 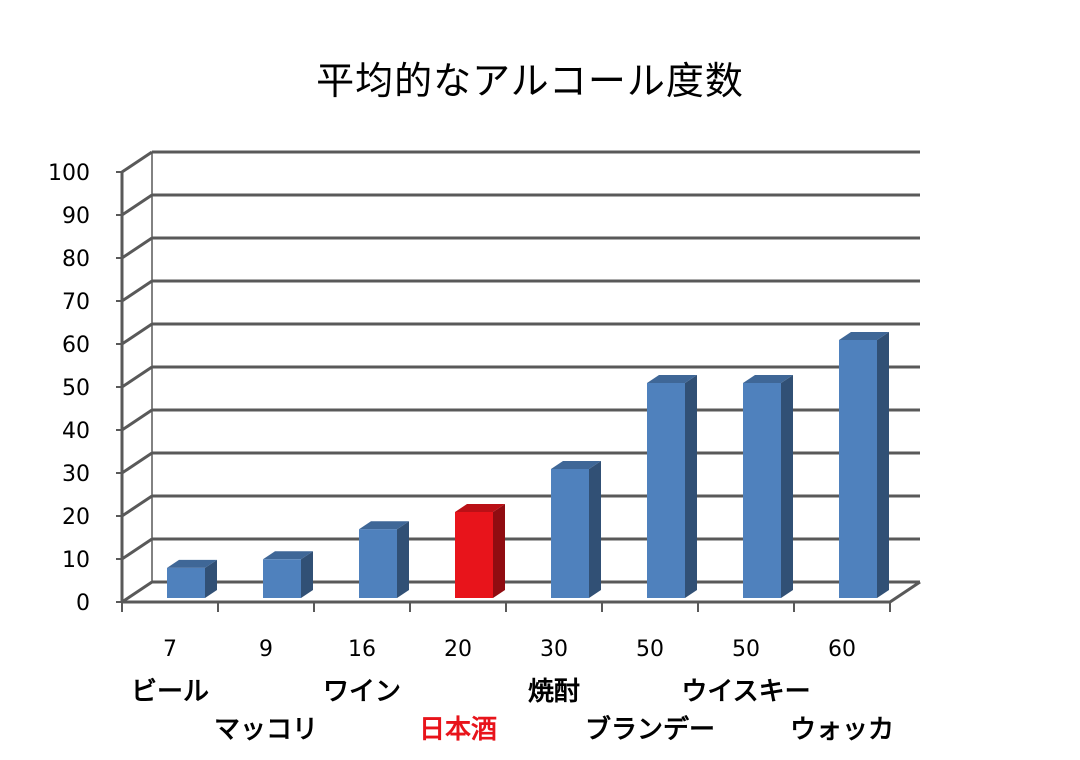 I want to click on bar-1-side, so click(x=211, y=578).